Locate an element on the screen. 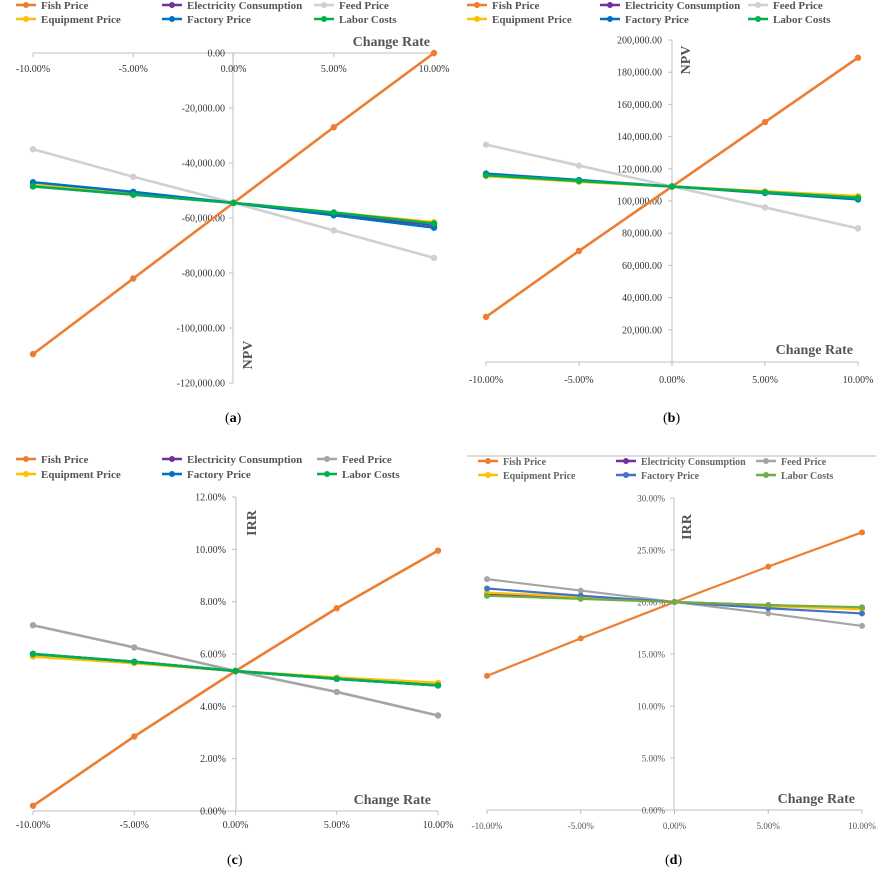 The height and width of the screenshot is (875, 892). y-axis-title: IRR is located at coordinates (252, 522).